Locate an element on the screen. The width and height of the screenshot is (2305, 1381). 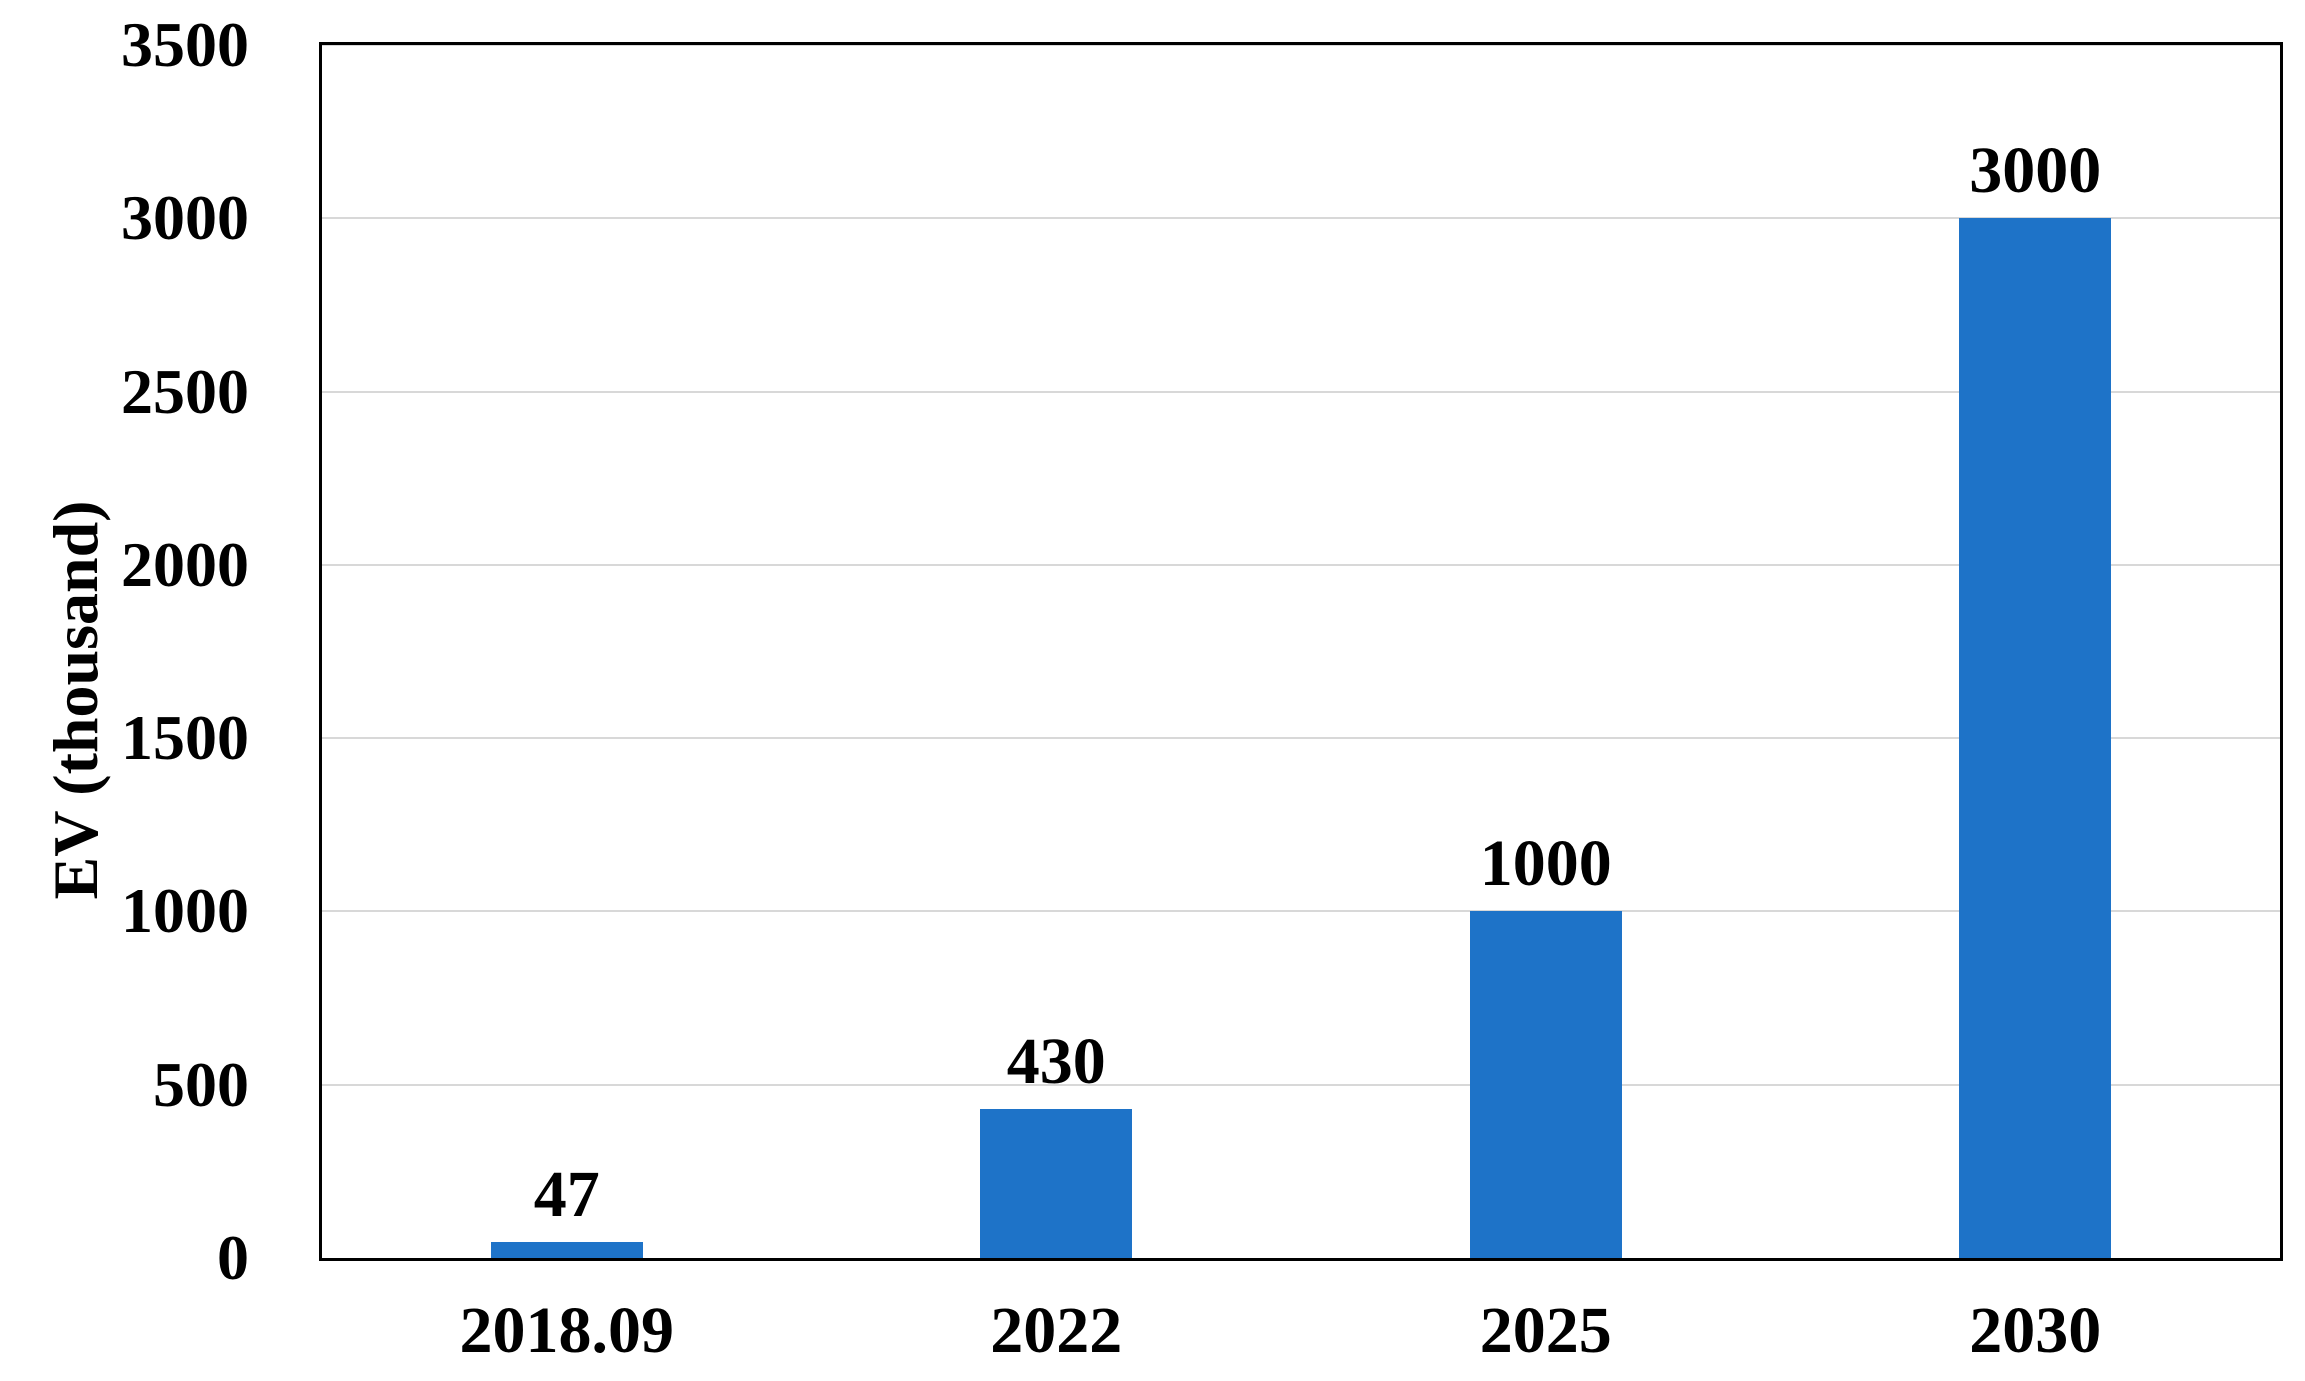
y-tick-label: 2000 is located at coordinates (185, 564).